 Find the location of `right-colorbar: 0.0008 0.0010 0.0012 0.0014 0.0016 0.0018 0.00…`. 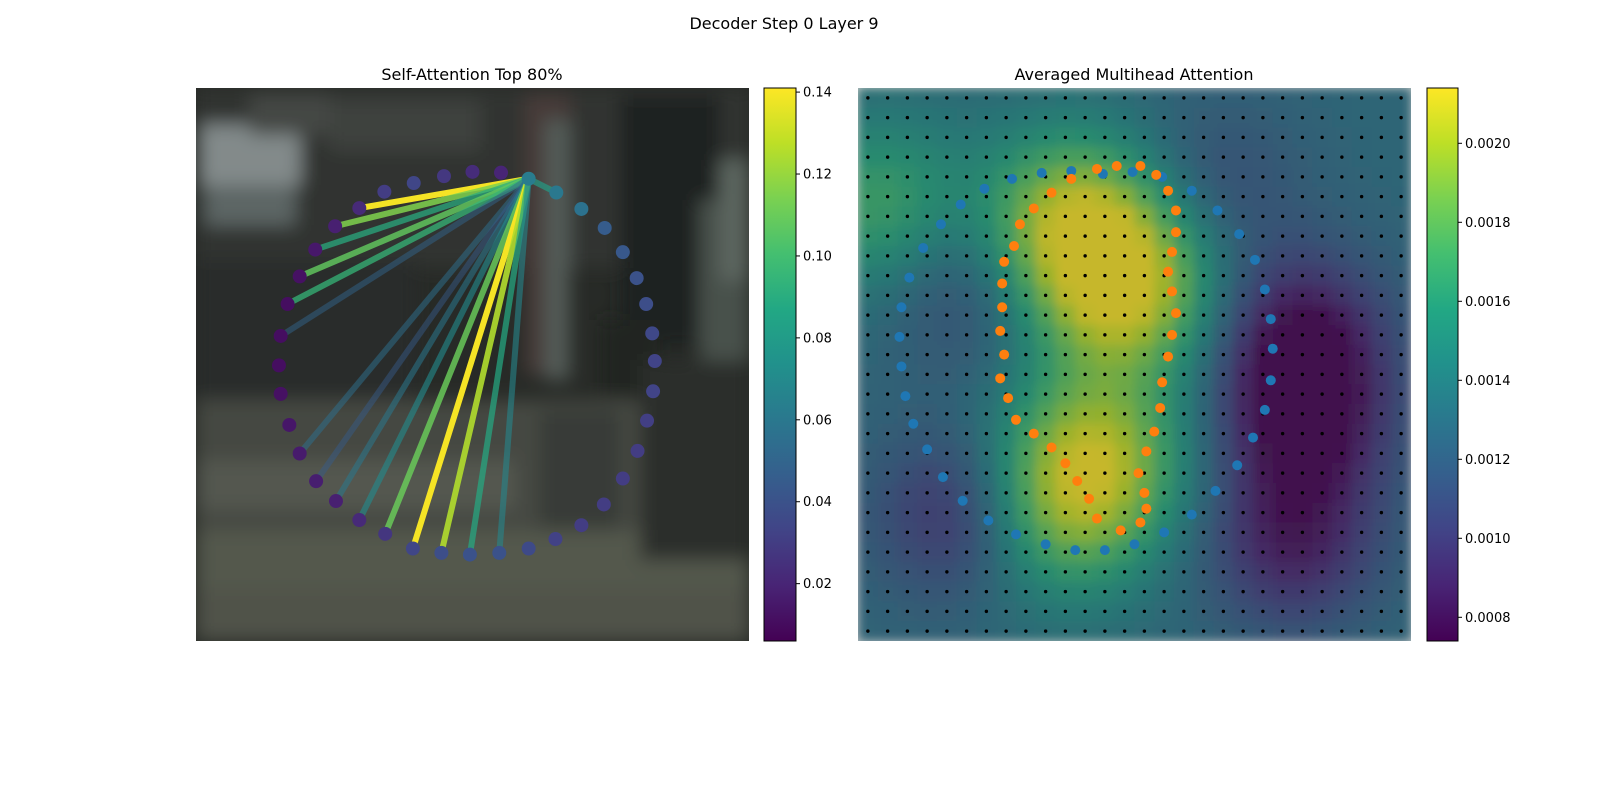

right-colorbar: 0.0008 0.0010 0.0012 0.0014 0.0016 0.0018 0.00… is located at coordinates (1468, 364).